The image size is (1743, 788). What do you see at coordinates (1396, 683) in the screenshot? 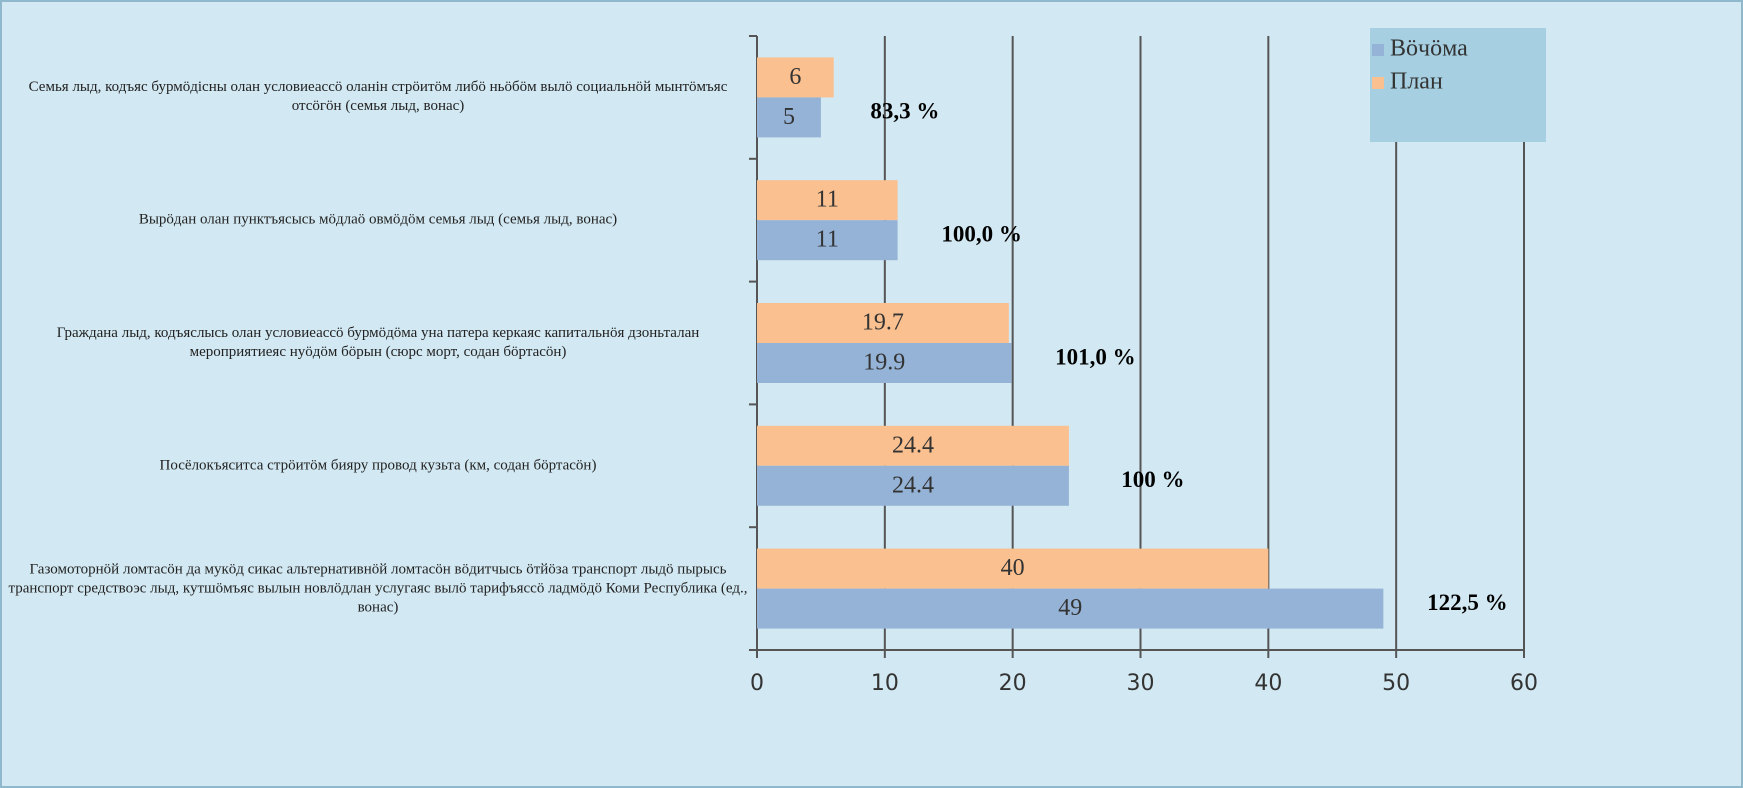
I see `x-tick-label: 50` at bounding box center [1396, 683].